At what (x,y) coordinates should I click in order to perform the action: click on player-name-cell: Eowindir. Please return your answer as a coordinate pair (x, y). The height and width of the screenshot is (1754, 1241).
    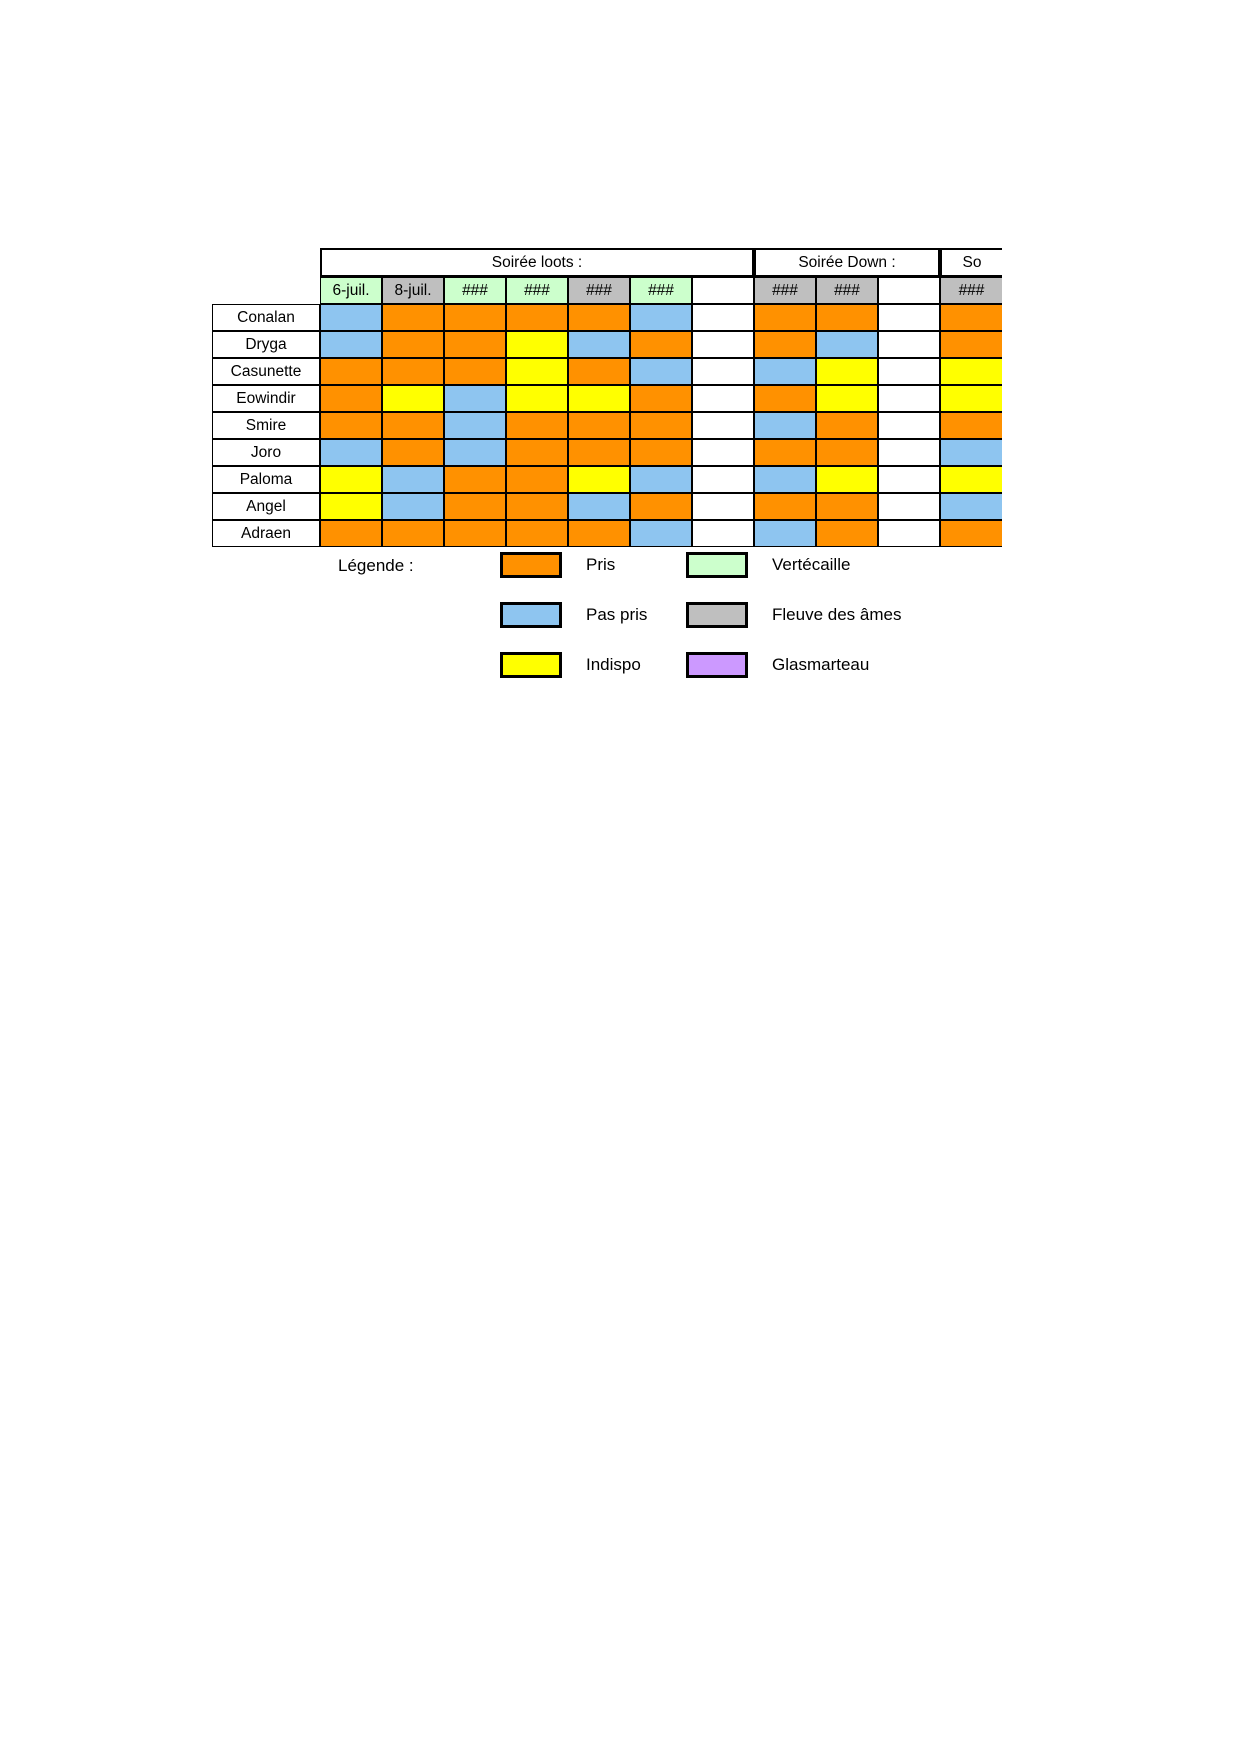
    Looking at the image, I should click on (266, 398).